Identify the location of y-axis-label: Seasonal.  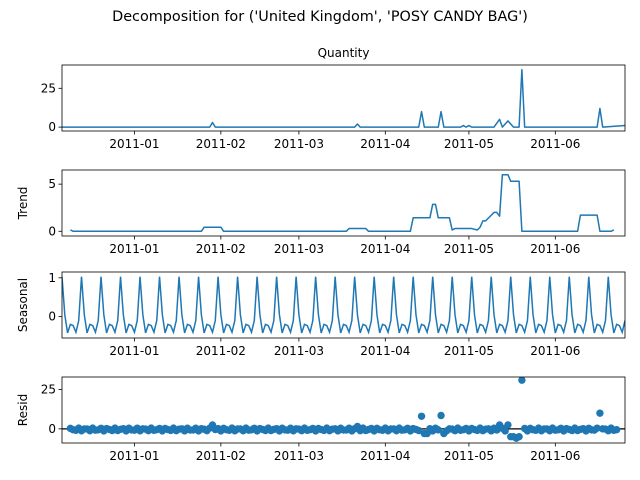
(23, 305).